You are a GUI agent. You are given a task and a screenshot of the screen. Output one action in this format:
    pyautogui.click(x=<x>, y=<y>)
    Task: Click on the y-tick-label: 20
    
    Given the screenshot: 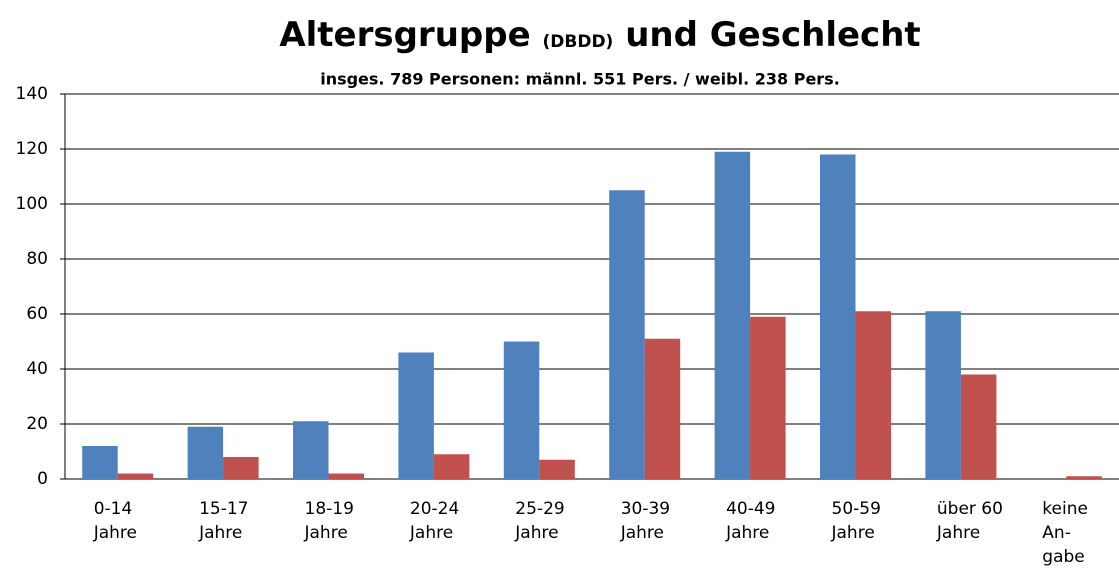 What is the action you would take?
    pyautogui.click(x=37, y=424)
    